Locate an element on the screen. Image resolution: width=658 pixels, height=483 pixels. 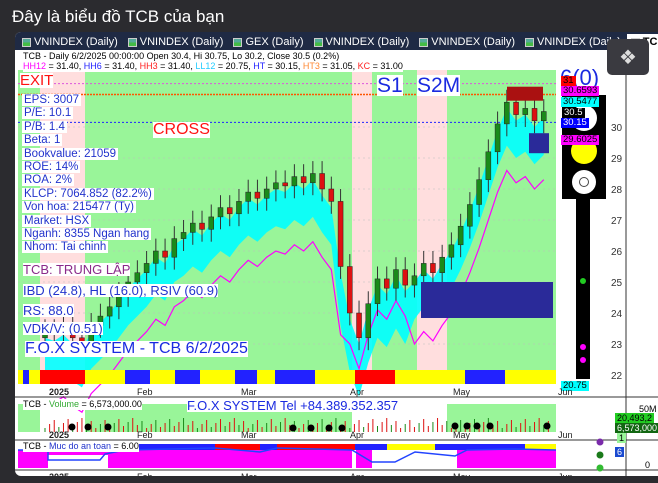
fundamental-item: Nganh: 8355 Ngan hang is located at coordinates (87, 233).